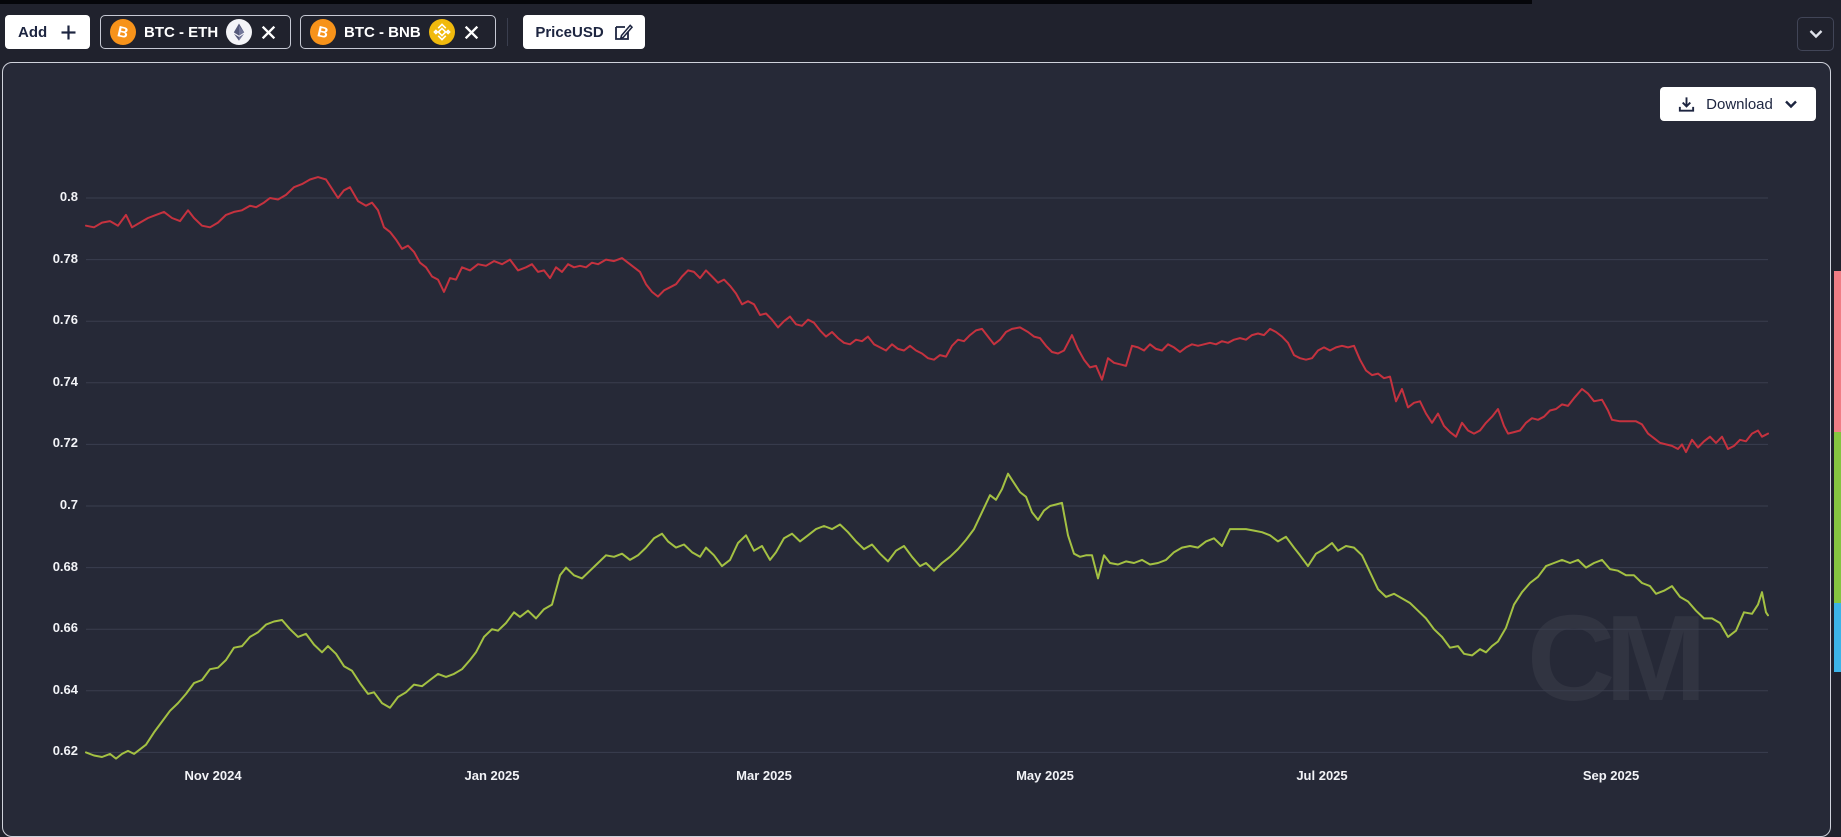  I want to click on collapse-toolbar-button, so click(1815, 34).